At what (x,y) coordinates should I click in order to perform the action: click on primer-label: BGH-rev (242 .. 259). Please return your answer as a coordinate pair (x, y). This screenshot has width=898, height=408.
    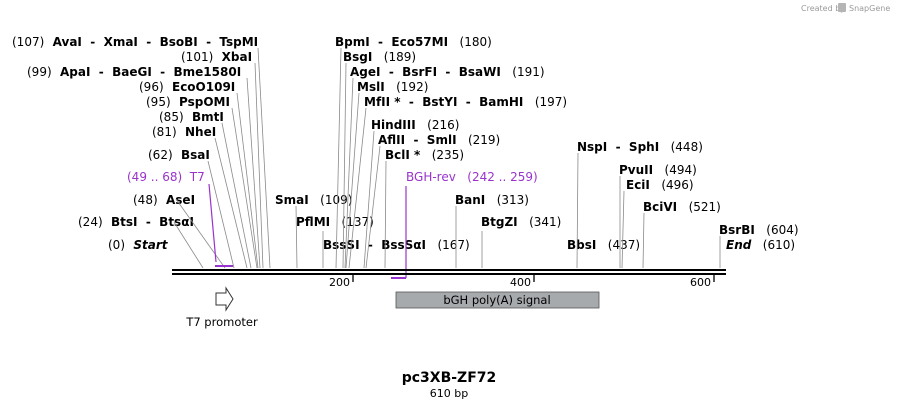
    Looking at the image, I should click on (472, 177).